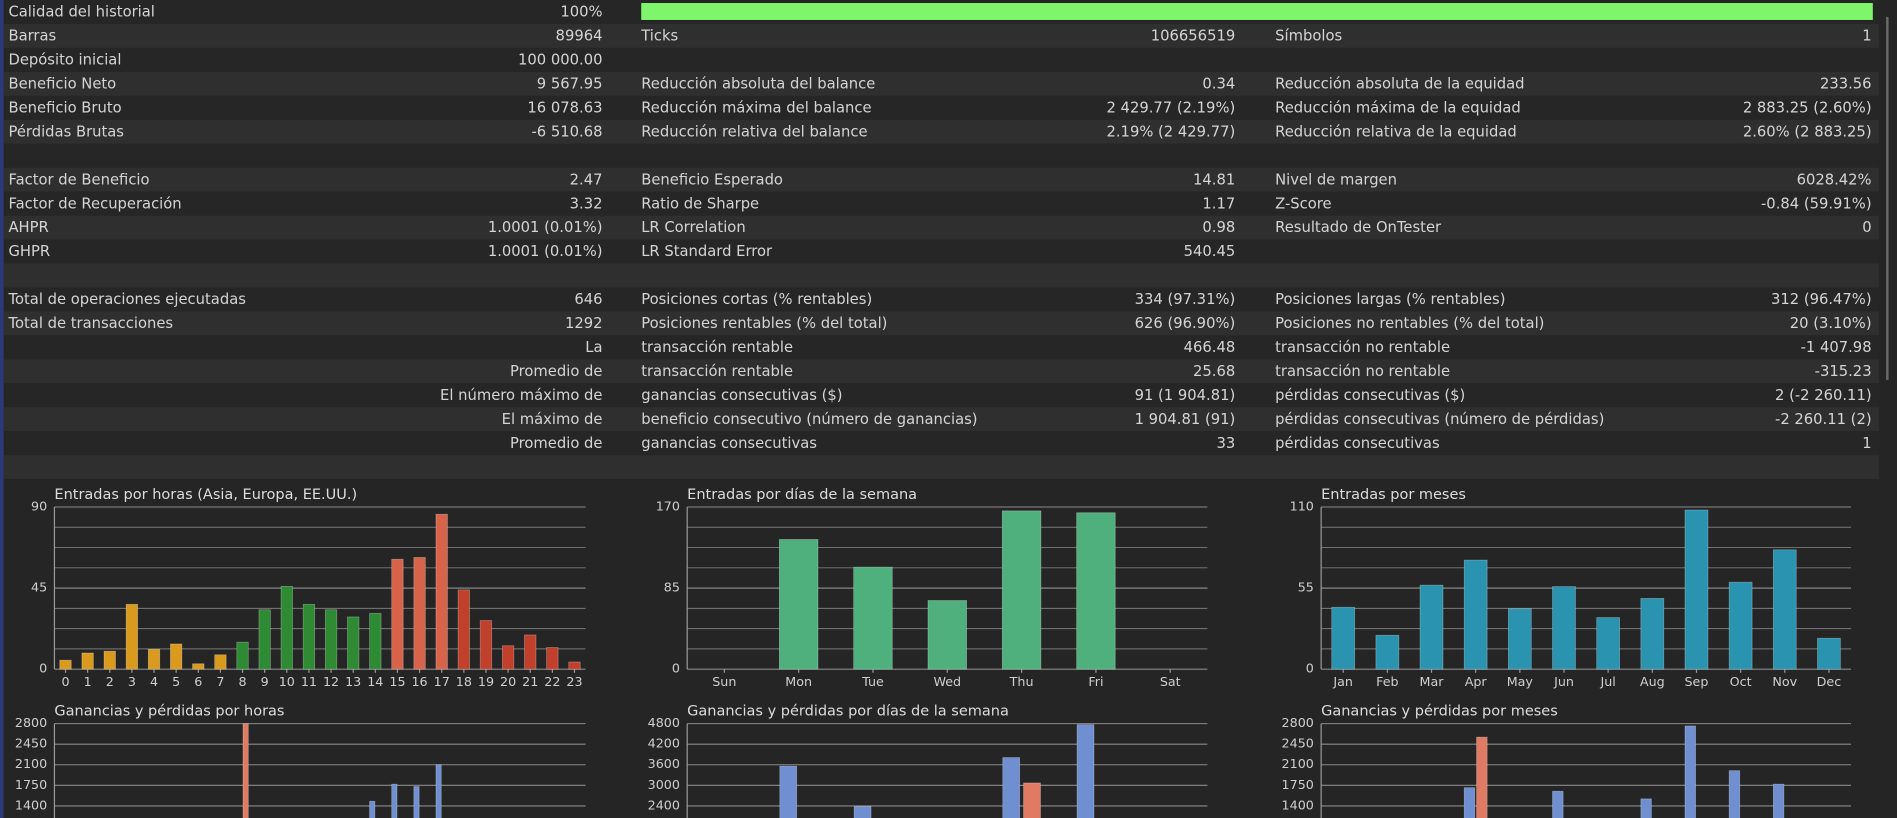  Describe the element at coordinates (724, 681) in the screenshot. I see `x-tick-label: Sun` at that location.